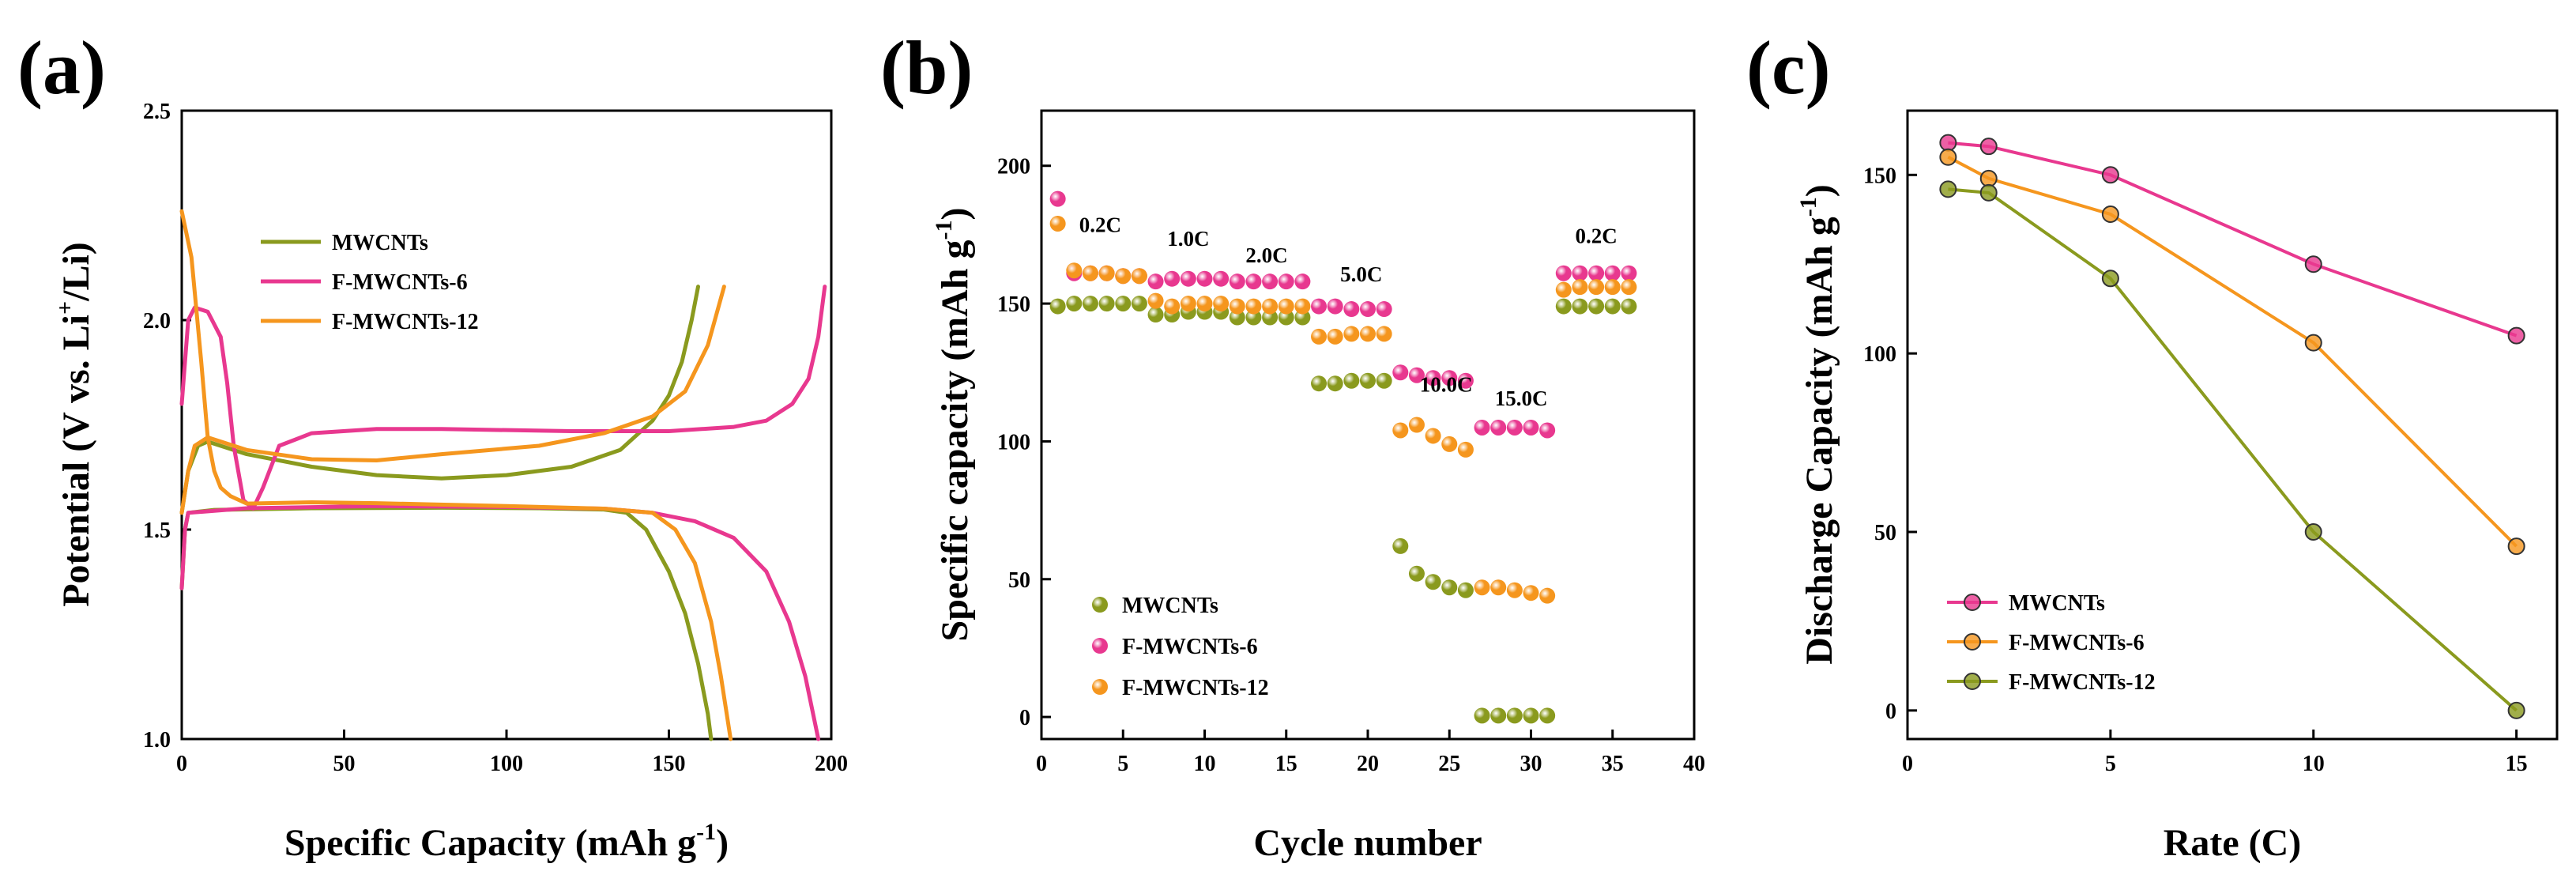 The height and width of the screenshot is (890, 2576). Describe the element at coordinates (1013, 442) in the screenshot. I see `y-tick-label: 100` at that location.